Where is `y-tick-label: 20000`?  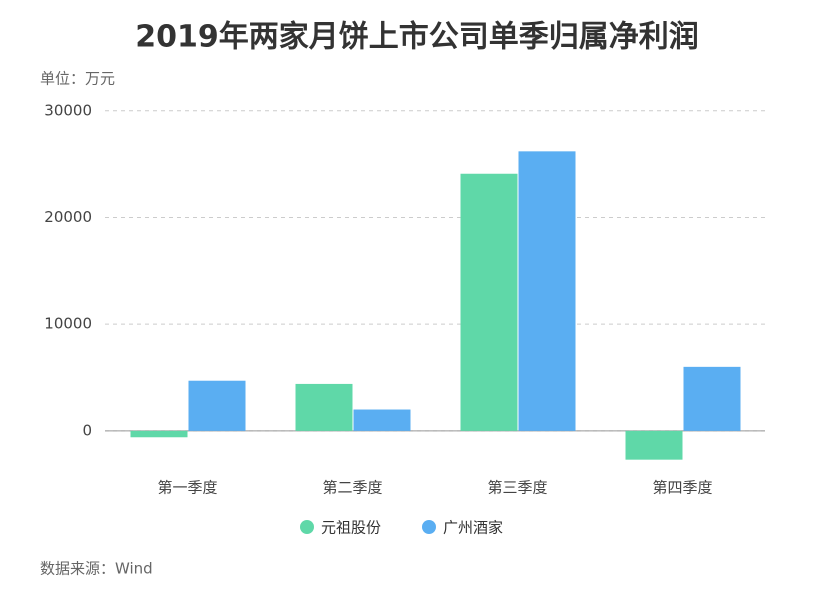
y-tick-label: 20000 is located at coordinates (68, 217).